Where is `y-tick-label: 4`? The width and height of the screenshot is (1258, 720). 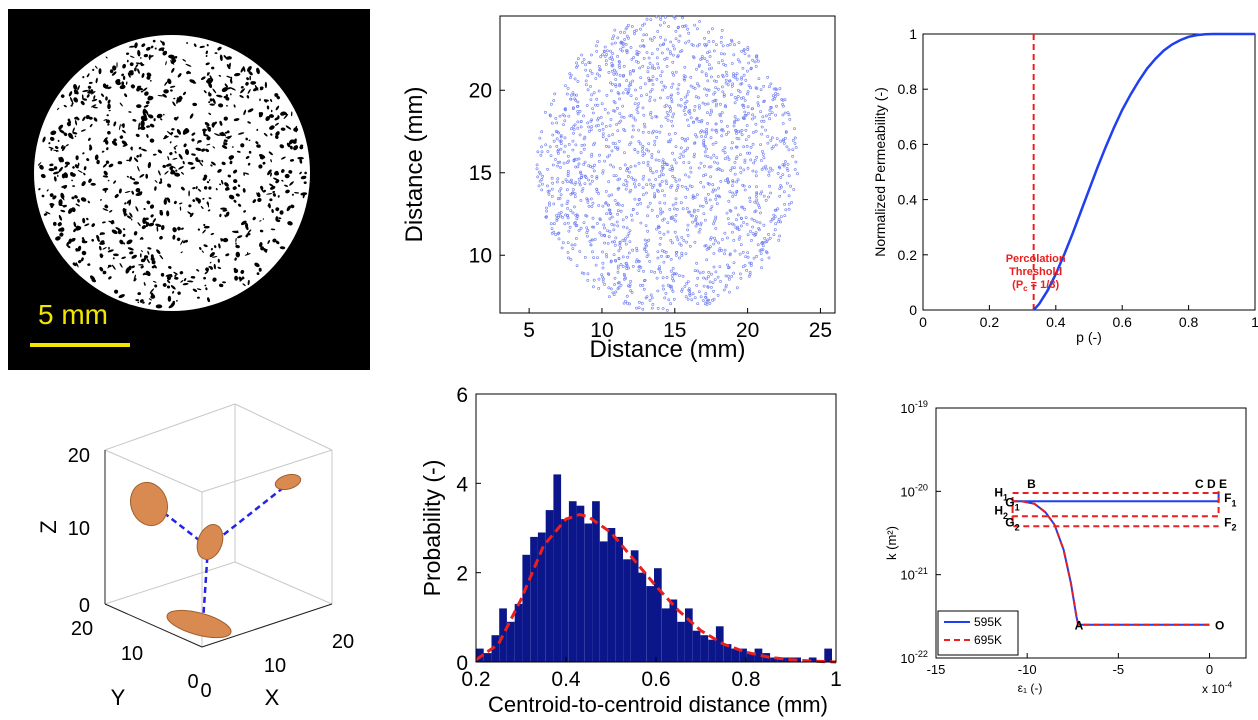 y-tick-label: 4 is located at coordinates (462, 484).